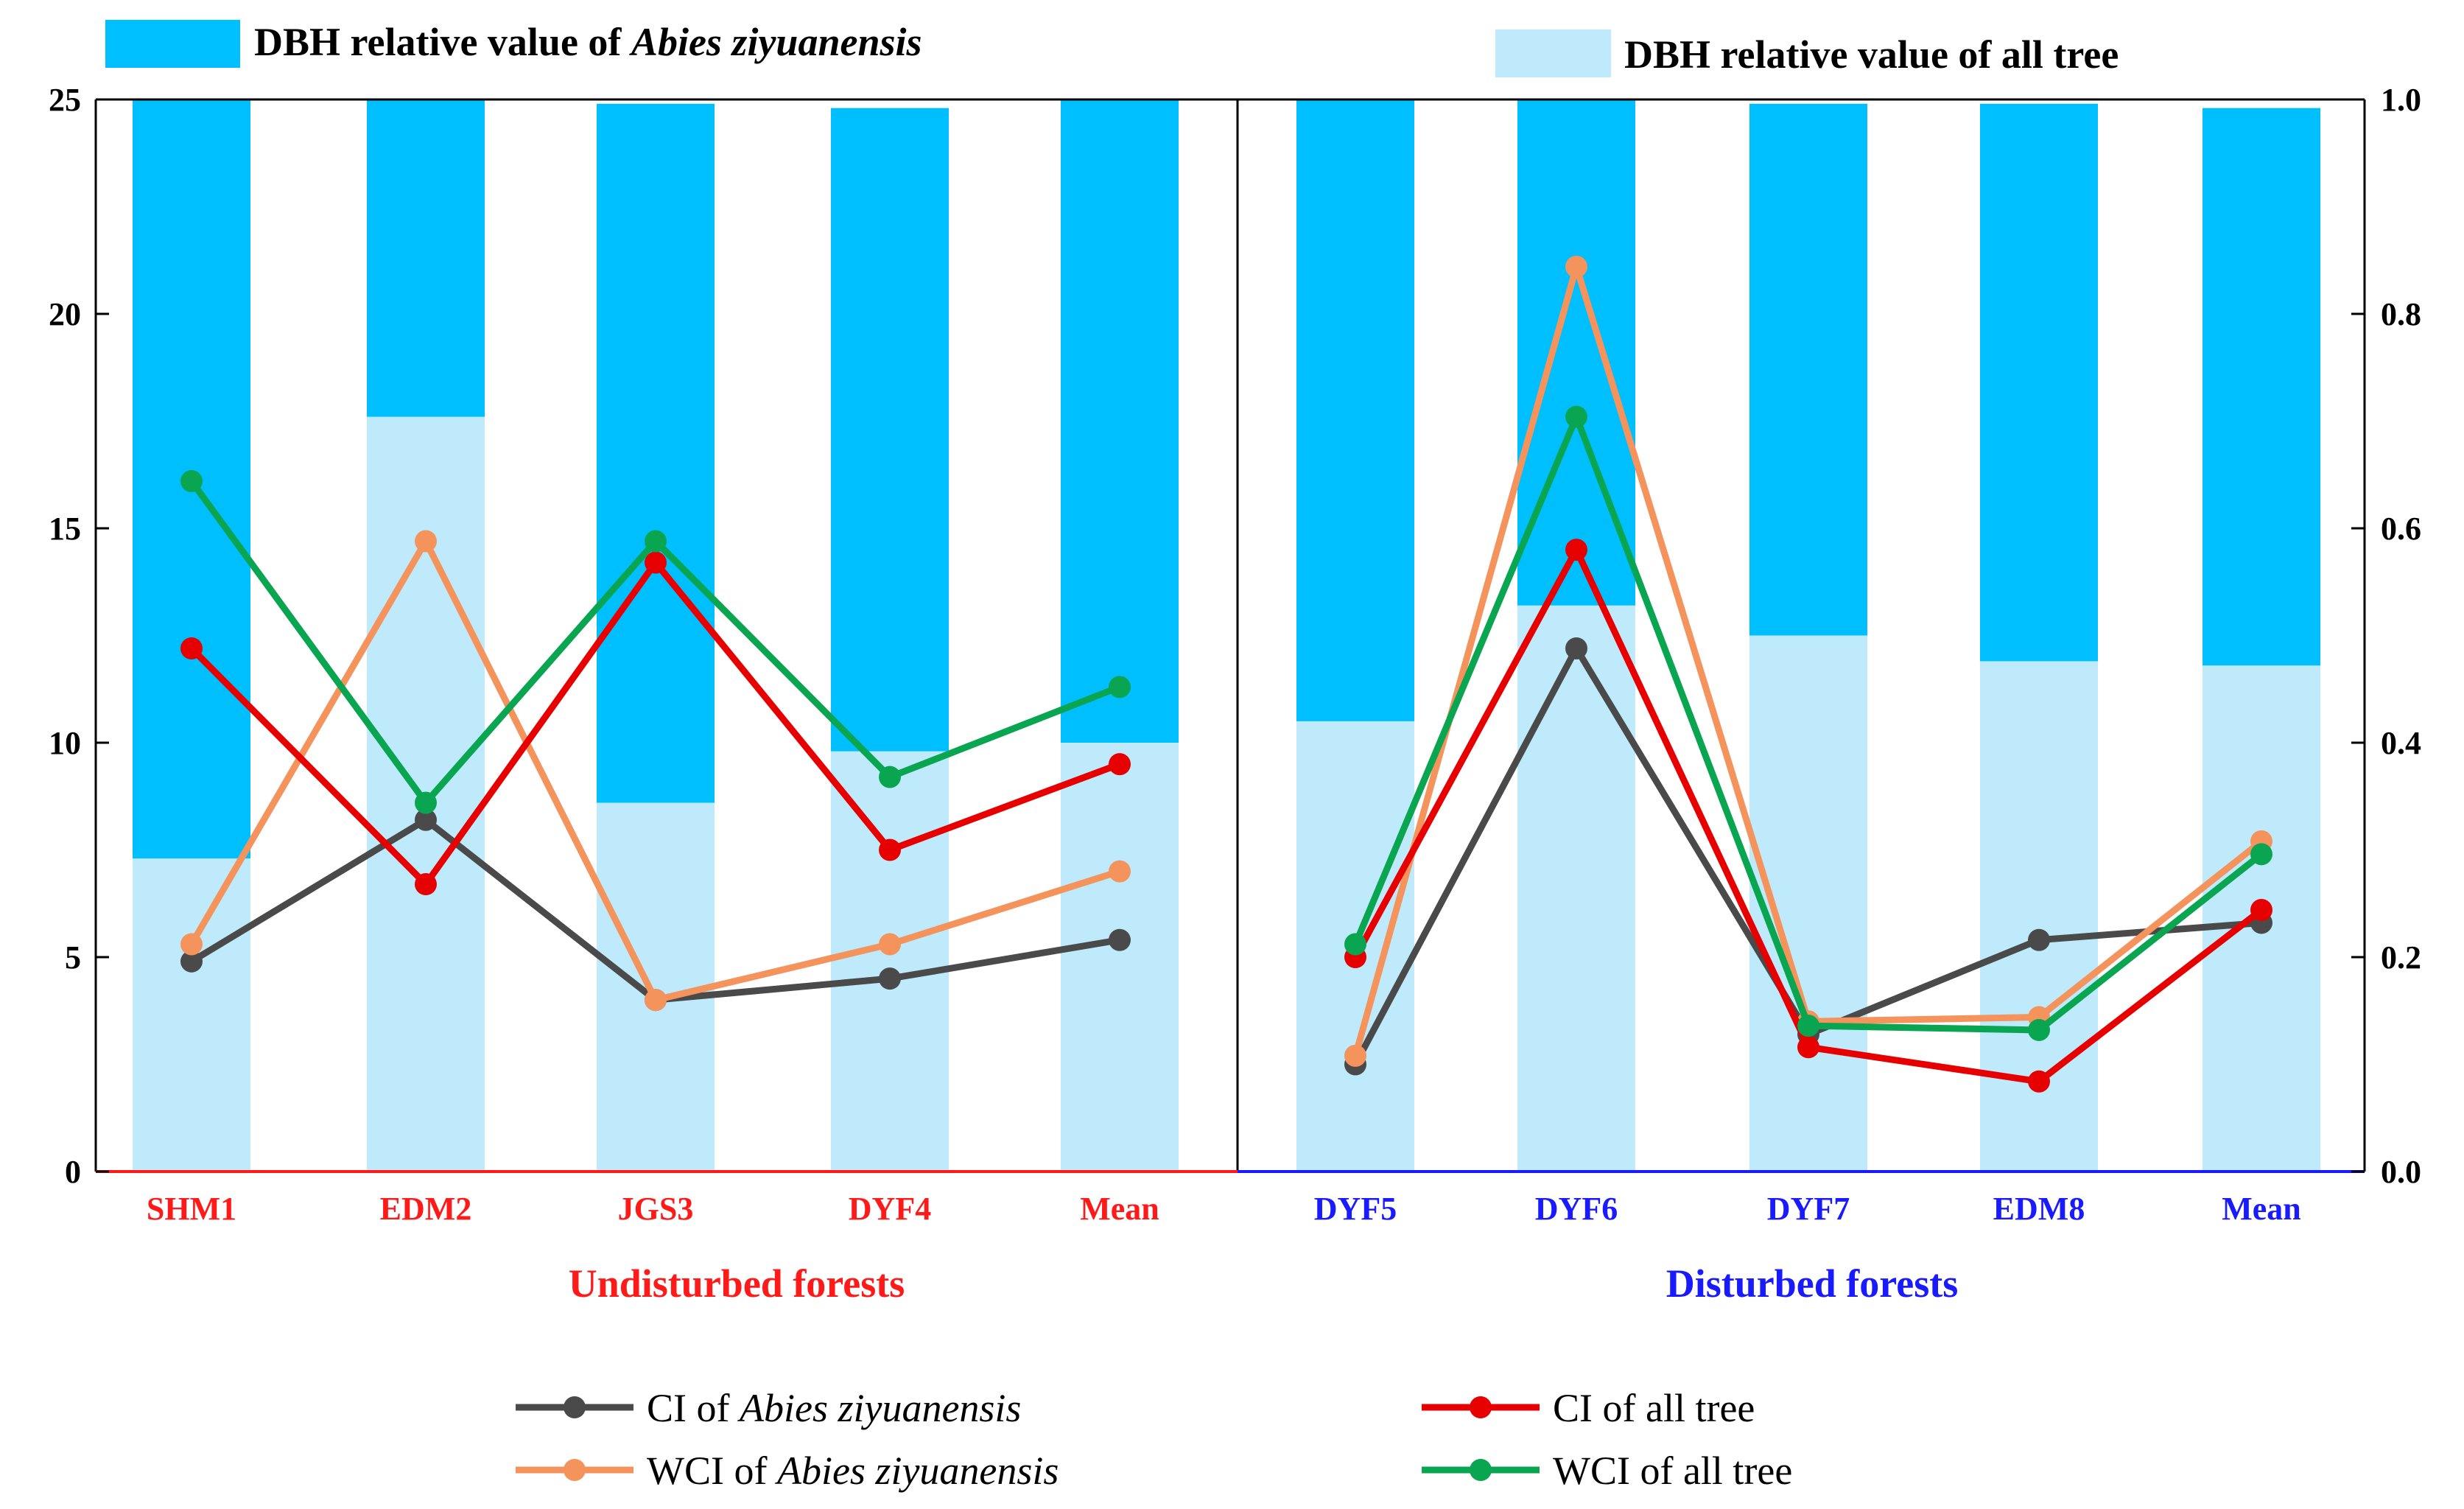 This screenshot has width=2464, height=1509. What do you see at coordinates (1654, 1408) in the screenshot?
I see `legend-label-ci_all: CI of all tree` at bounding box center [1654, 1408].